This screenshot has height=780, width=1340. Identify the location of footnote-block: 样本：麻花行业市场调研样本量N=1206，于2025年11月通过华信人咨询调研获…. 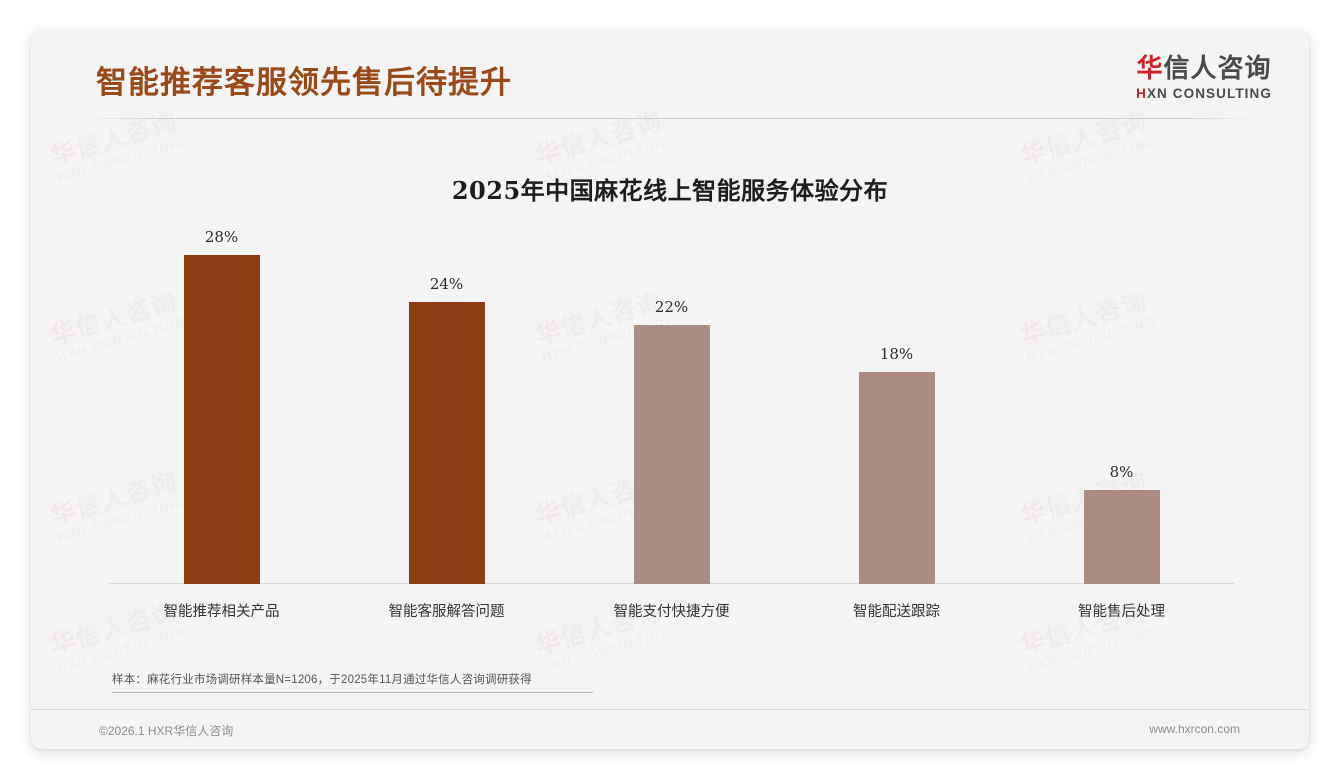
(352, 682).